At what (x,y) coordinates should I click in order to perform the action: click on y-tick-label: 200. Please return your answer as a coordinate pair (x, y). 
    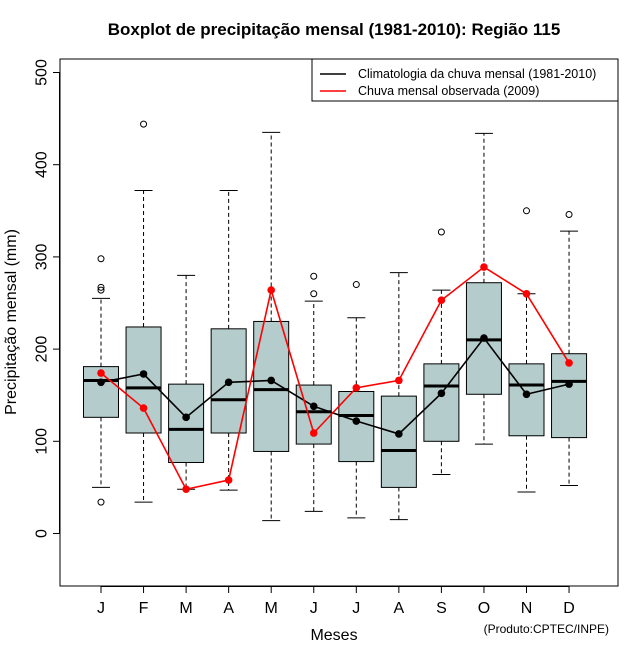
    Looking at the image, I should click on (42, 349).